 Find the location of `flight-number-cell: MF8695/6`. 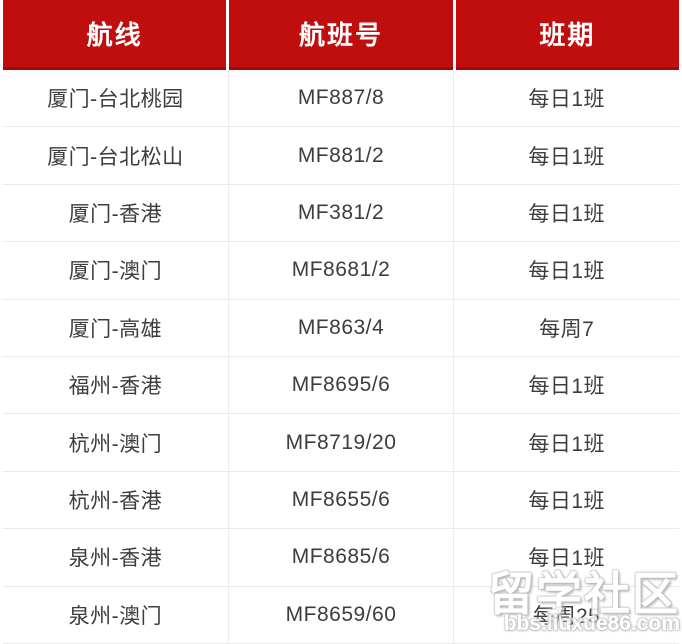

flight-number-cell: MF8695/6 is located at coordinates (340, 385).